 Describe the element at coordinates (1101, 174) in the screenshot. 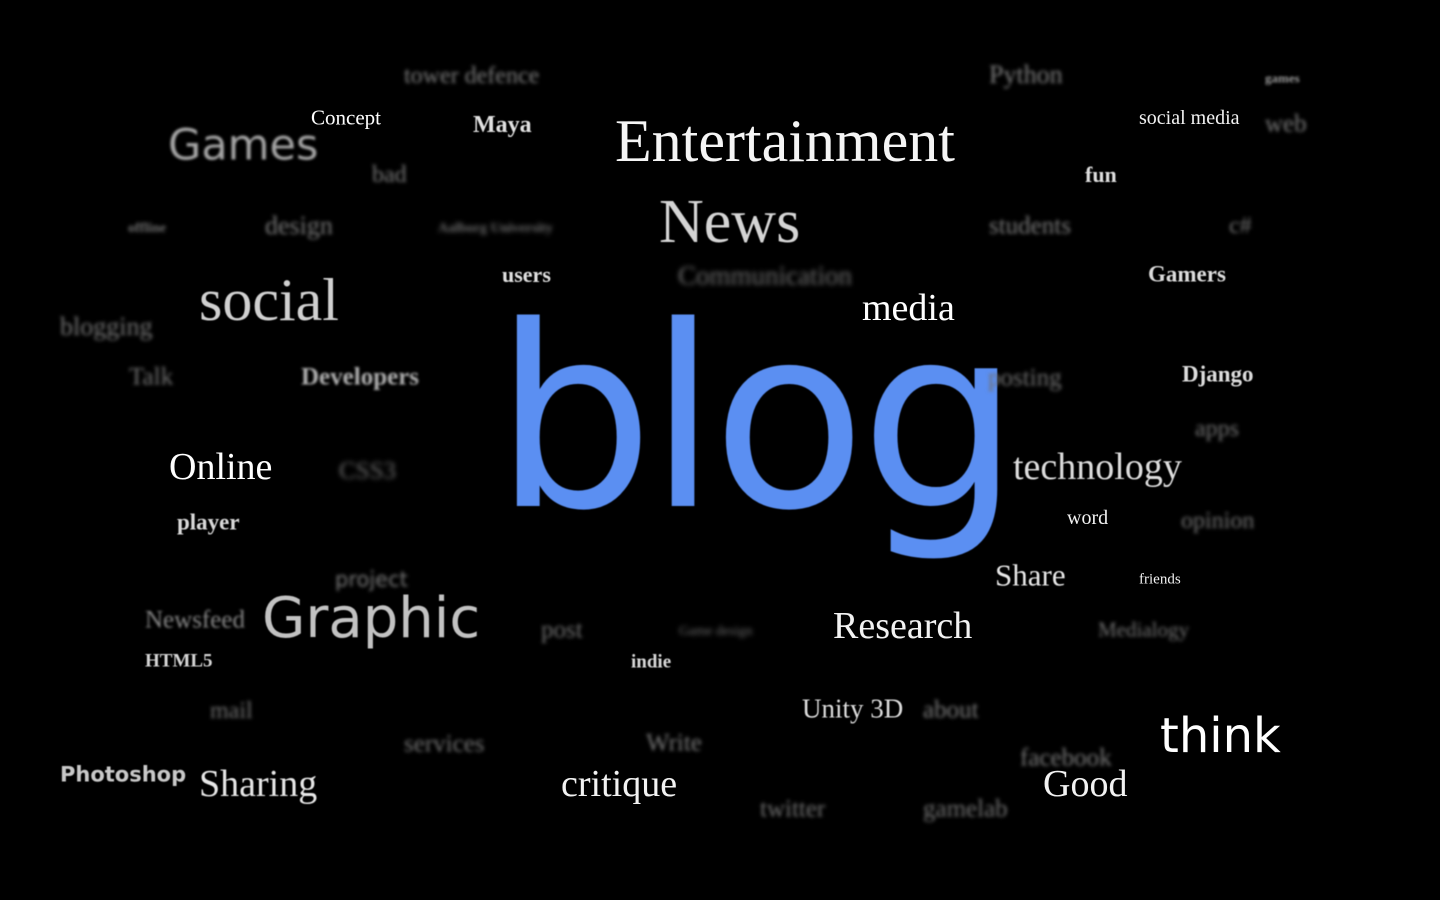

I see `word-fun: fun` at that location.